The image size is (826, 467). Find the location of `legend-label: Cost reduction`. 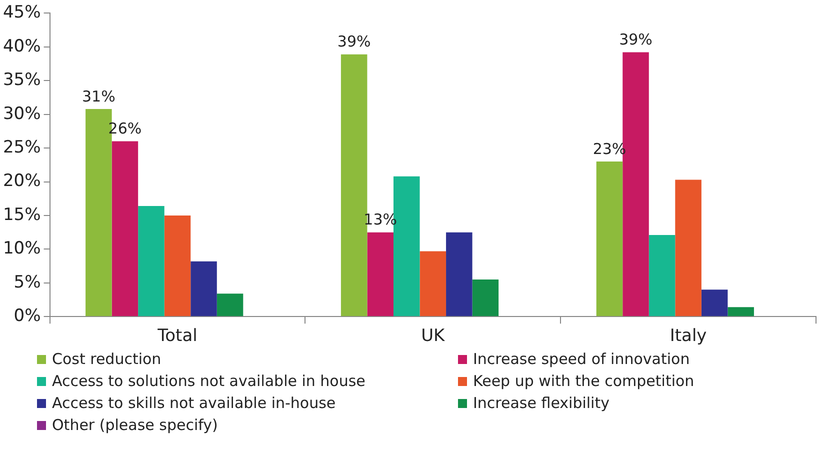

legend-label: Cost reduction is located at coordinates (107, 359).